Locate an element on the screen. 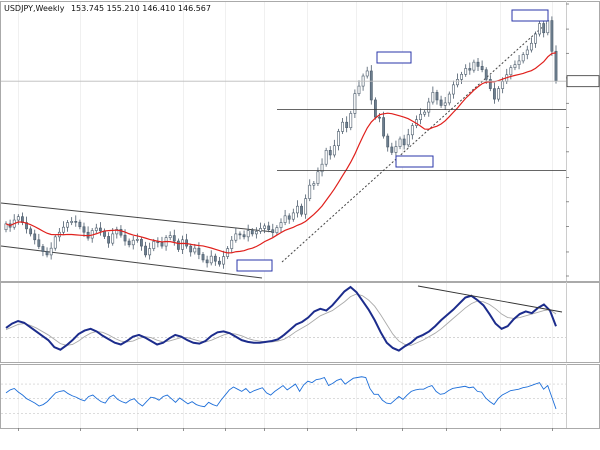 The image size is (600, 450). header-low: 146.410 is located at coordinates (158, 8).